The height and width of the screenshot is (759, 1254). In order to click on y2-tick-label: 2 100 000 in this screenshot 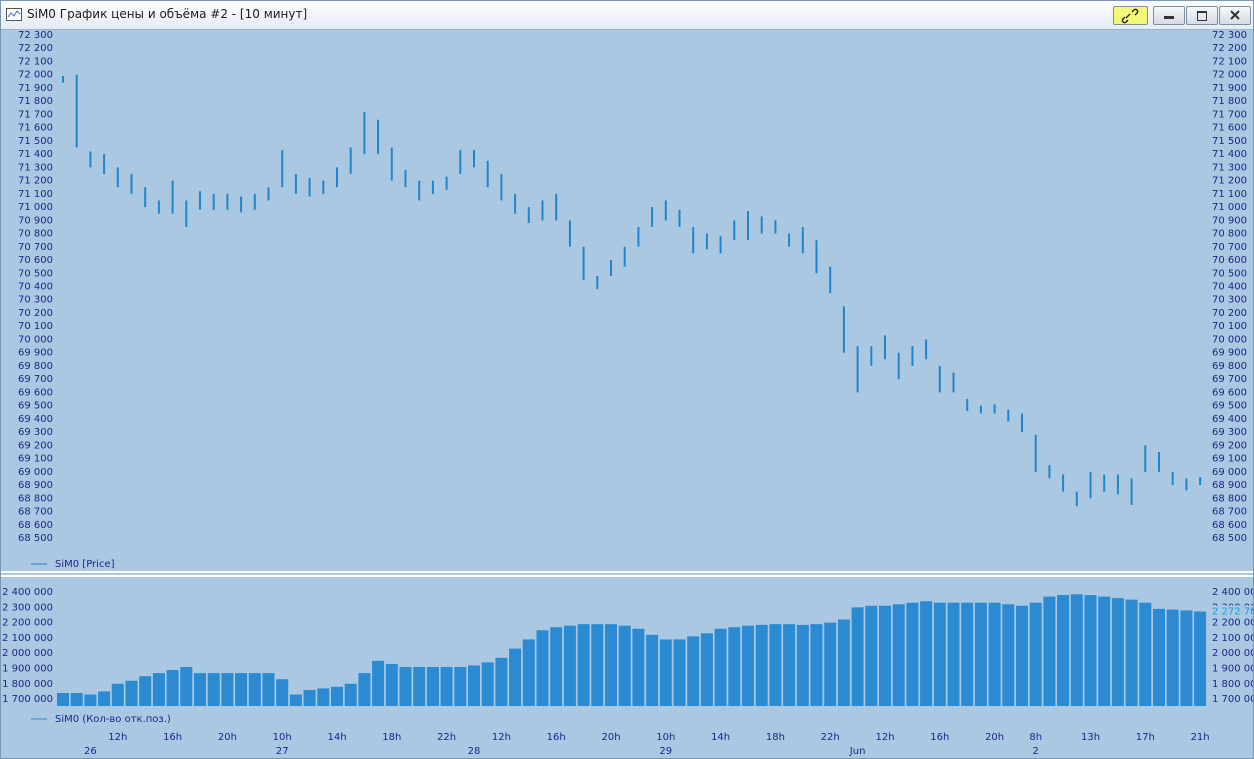, I will do `click(1232, 638)`.